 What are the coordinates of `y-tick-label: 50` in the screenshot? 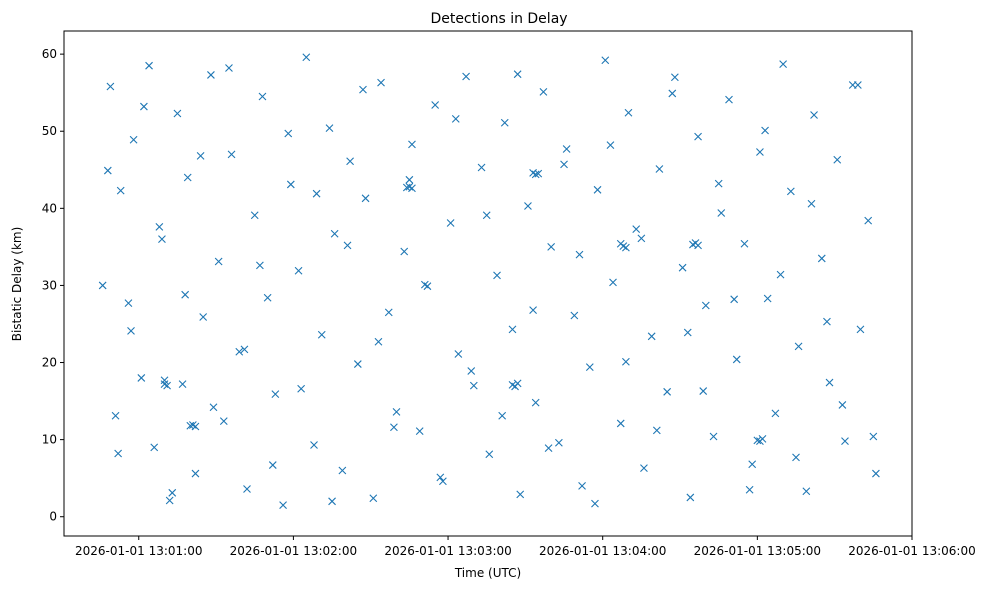 It's located at (49, 131).